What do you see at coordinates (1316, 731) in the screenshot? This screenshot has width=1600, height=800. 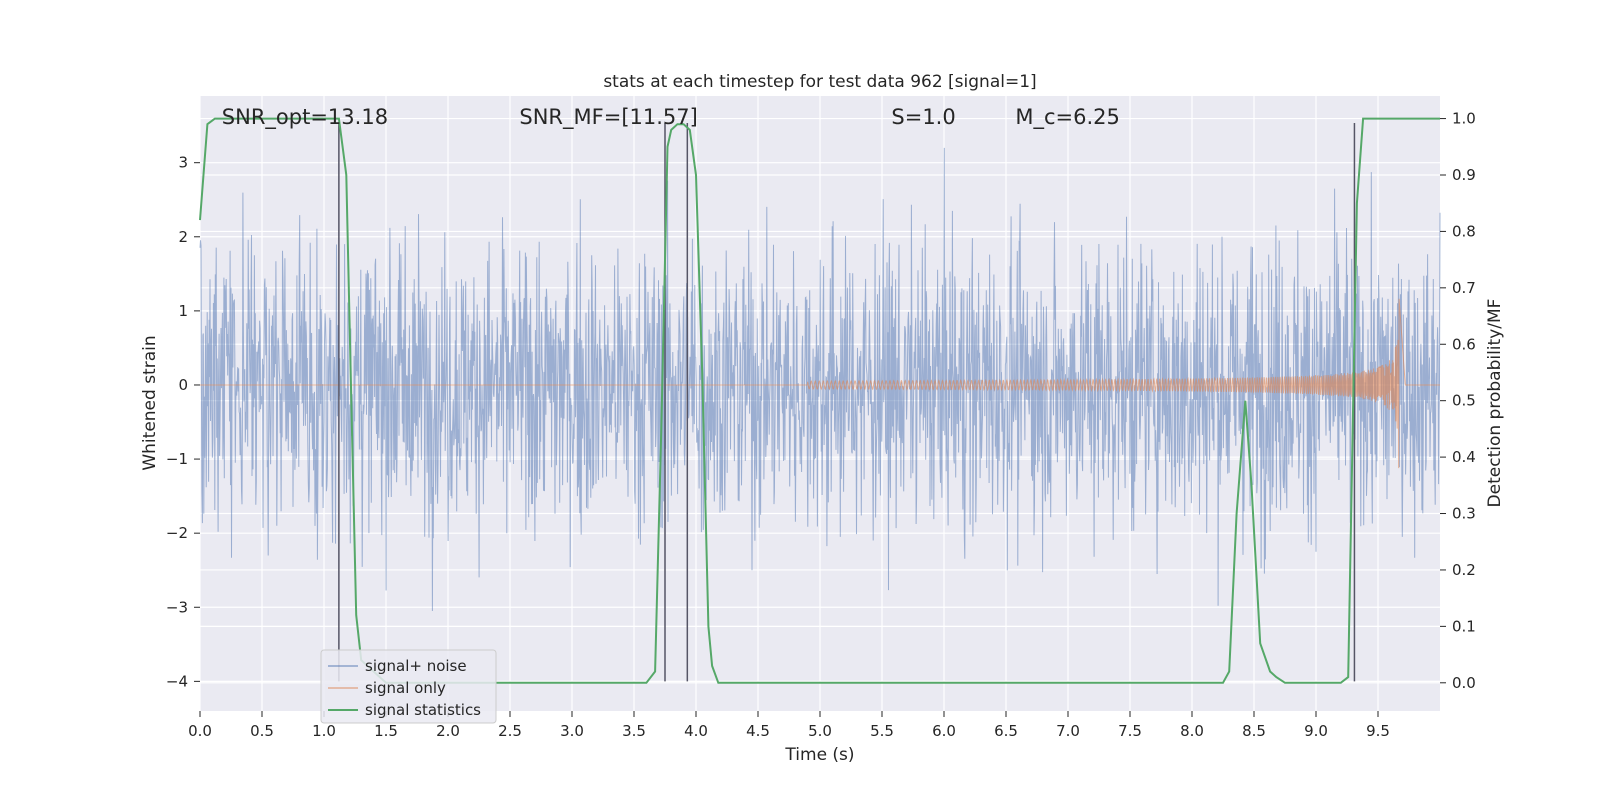 I see `x-tick-label-18: 9.0` at bounding box center [1316, 731].